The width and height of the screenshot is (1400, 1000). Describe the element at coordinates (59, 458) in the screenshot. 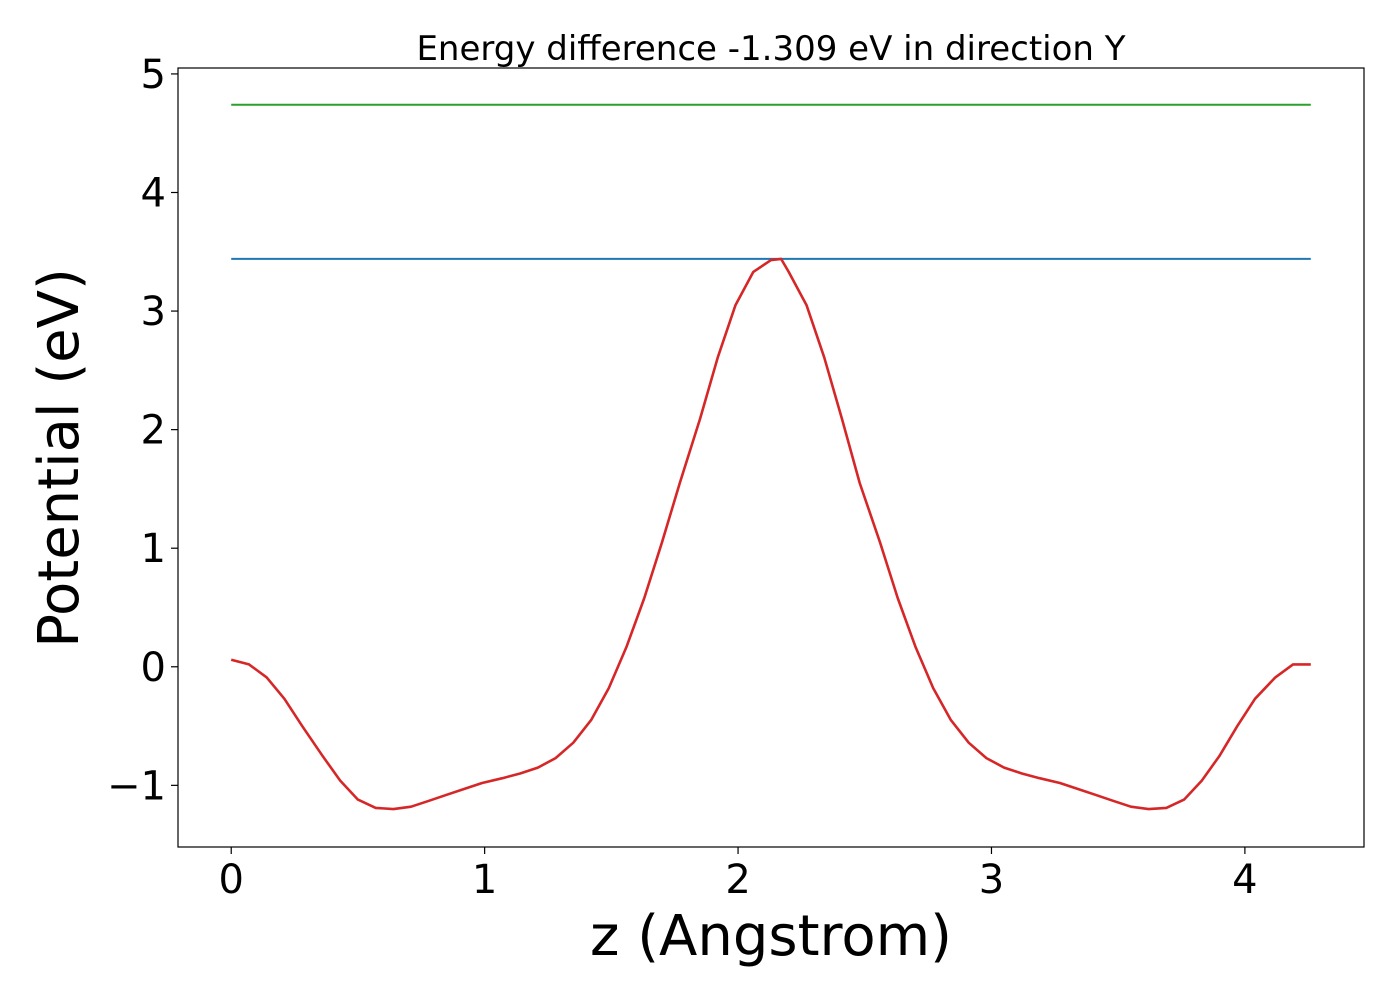

I see `y-axis-label: Potential (eV)` at that location.